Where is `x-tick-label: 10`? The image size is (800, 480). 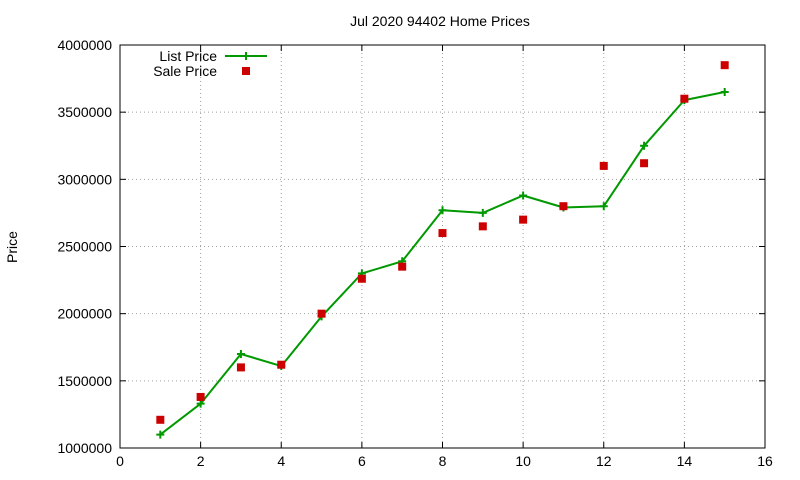 x-tick-label: 10 is located at coordinates (523, 461).